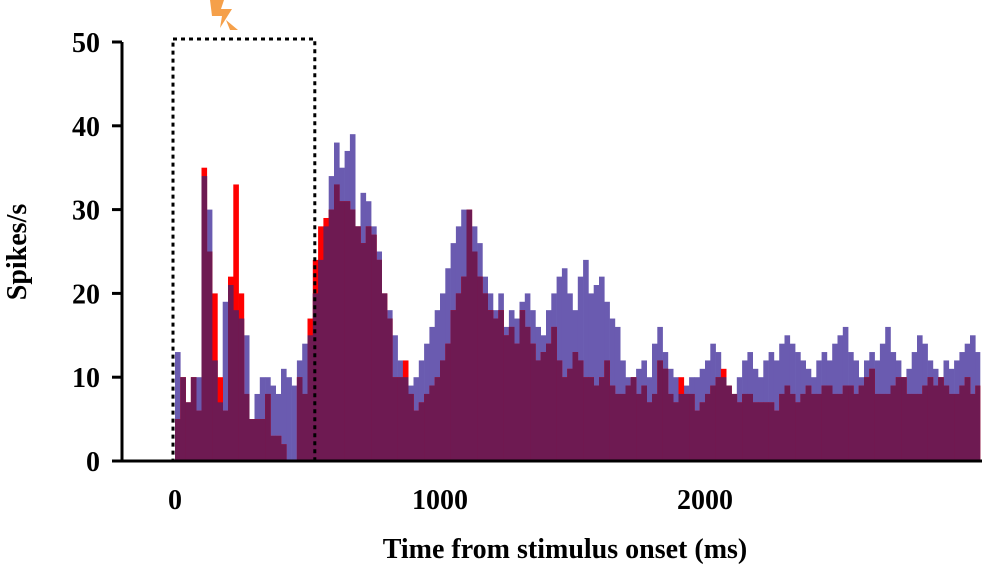  I want to click on stimulus-window-box, so click(244, 250).